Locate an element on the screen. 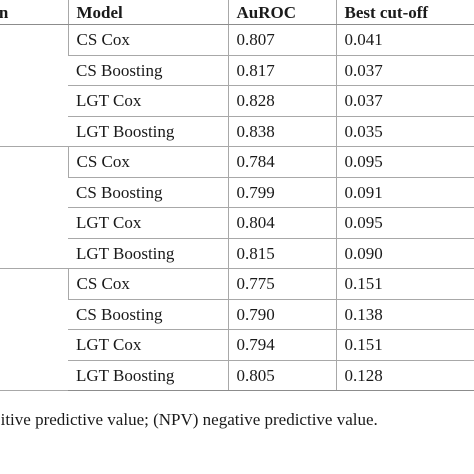 The image size is (474, 474). auroc-cell: 0.804 is located at coordinates (281, 223).